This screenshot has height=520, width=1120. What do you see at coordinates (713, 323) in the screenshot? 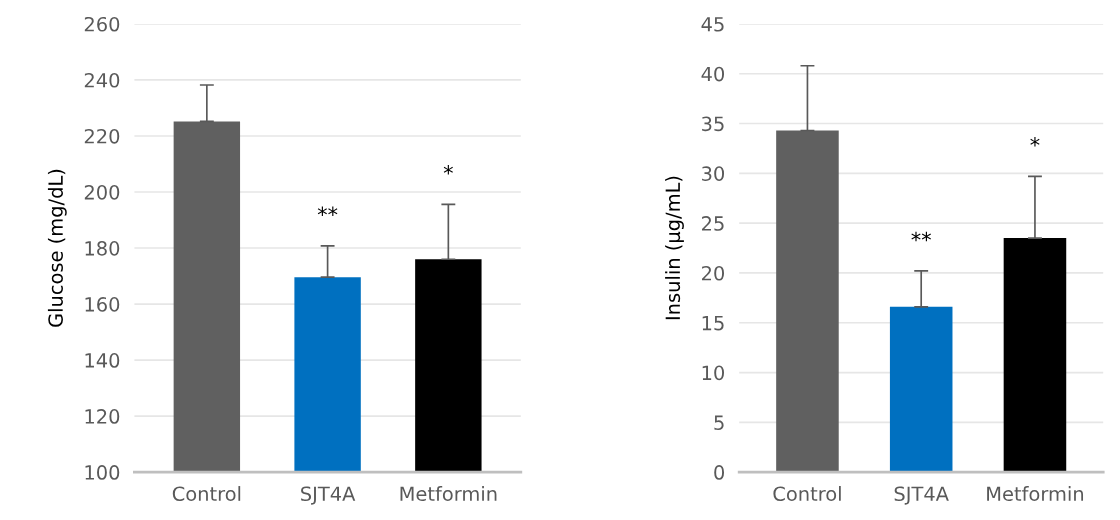
I see `y-tick-label: 15` at bounding box center [713, 323].